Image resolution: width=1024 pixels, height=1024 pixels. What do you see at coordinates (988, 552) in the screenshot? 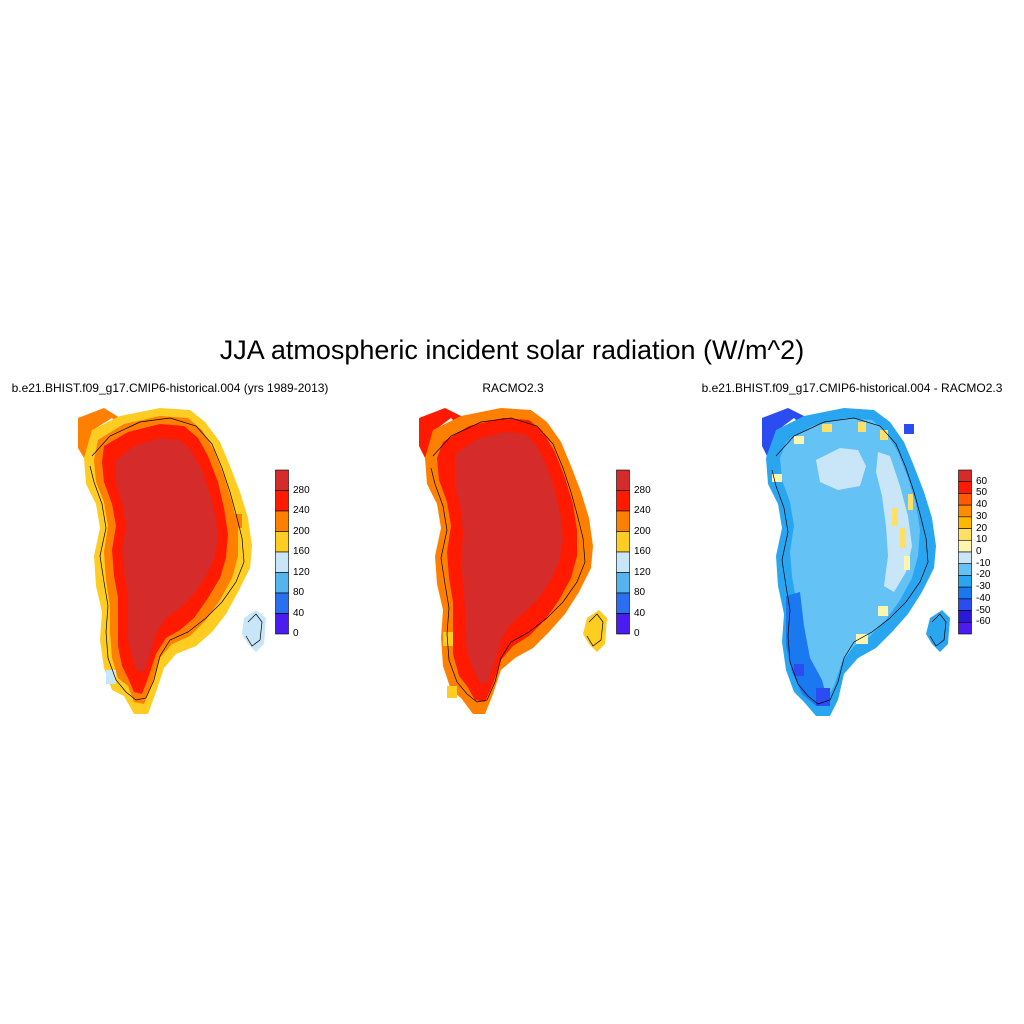
I see `colorbar-difference: 60 50 40 30 20 10 0 -10 -20 -30 -40 -50 -60` at bounding box center [988, 552].